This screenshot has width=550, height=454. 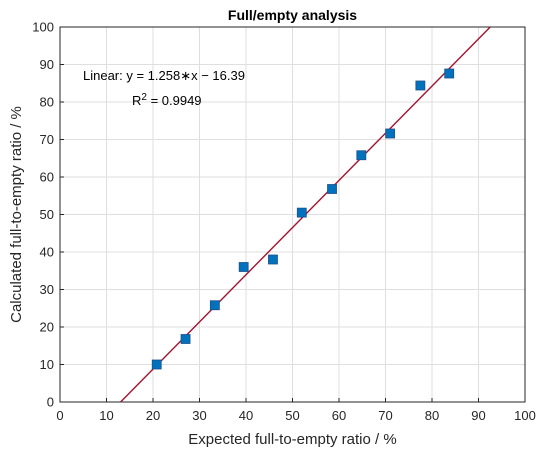 What do you see at coordinates (47, 289) in the screenshot?
I see `y-tick-label: 30` at bounding box center [47, 289].